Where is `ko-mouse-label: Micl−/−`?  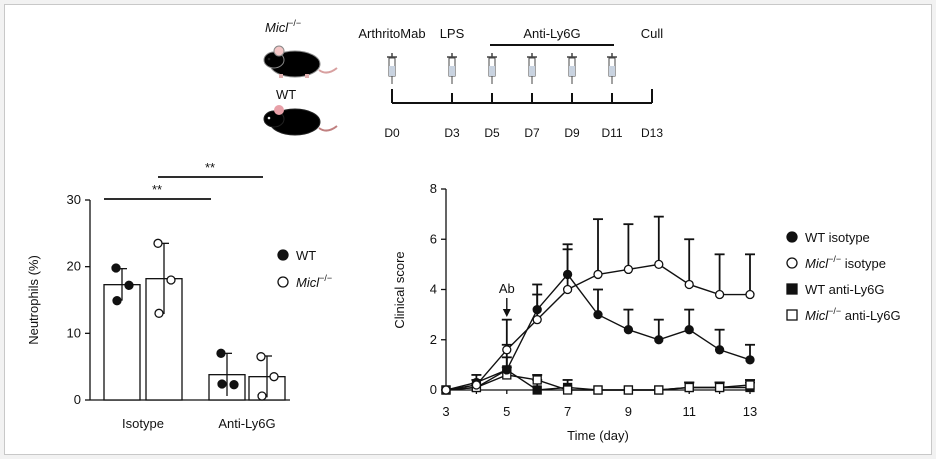 ko-mouse-label: Micl−/− is located at coordinates (283, 26).